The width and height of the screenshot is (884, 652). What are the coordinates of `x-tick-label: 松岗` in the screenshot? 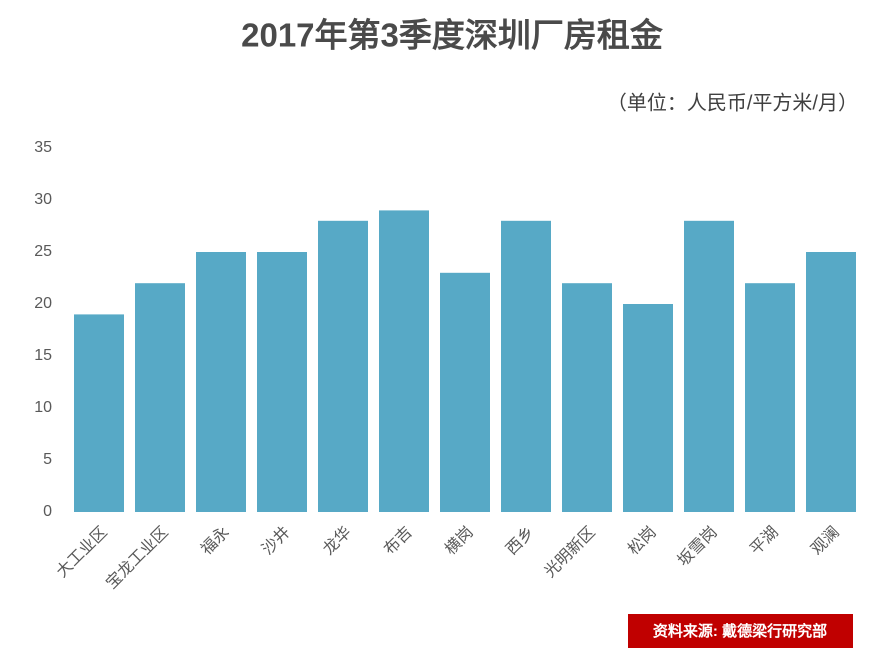 It's located at (641, 540).